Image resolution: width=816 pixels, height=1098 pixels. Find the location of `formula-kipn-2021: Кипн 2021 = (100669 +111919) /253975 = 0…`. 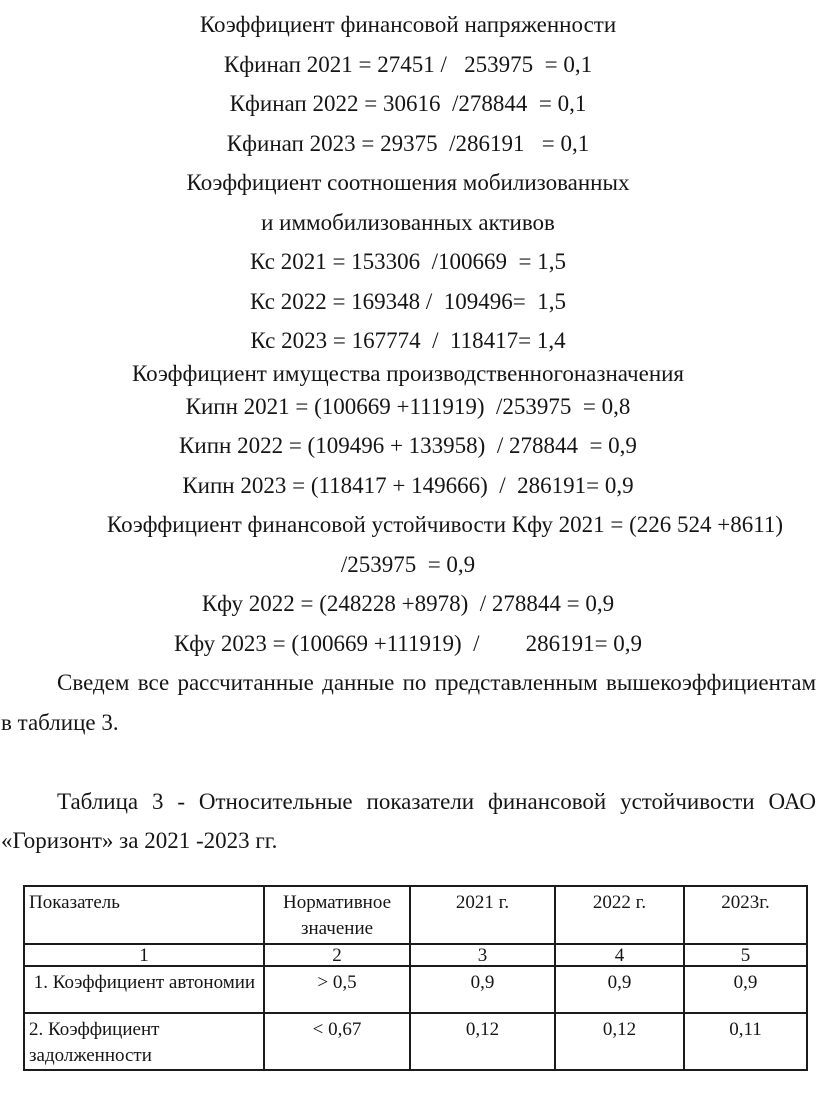

formula-kipn-2021: Кипн 2021 = (100669 +111919) /253975 = 0… is located at coordinates (408, 406).